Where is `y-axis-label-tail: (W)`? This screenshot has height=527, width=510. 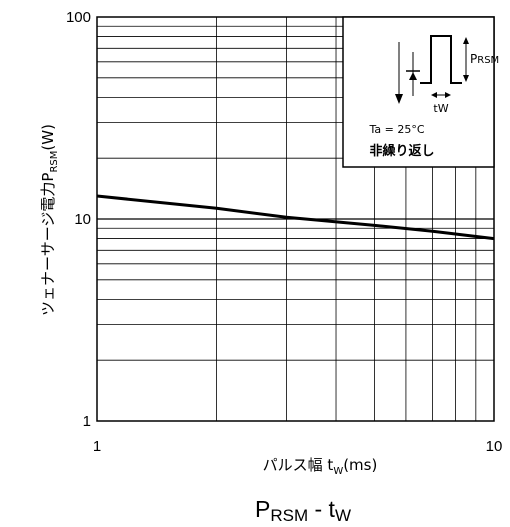 y-axis-label-tail: (W) is located at coordinates (48, 137).